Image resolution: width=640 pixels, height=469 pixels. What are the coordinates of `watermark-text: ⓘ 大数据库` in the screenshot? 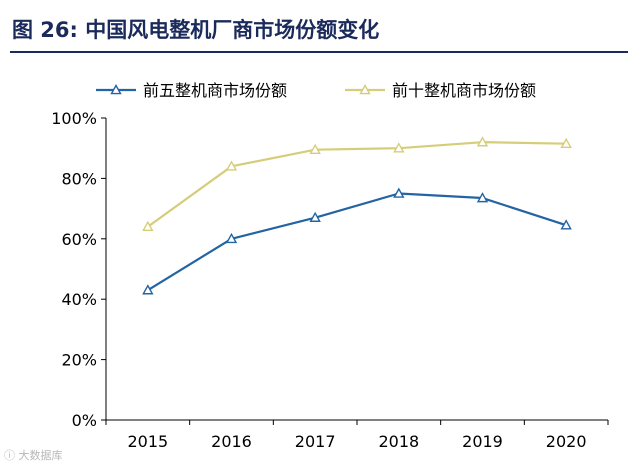 It's located at (33, 455).